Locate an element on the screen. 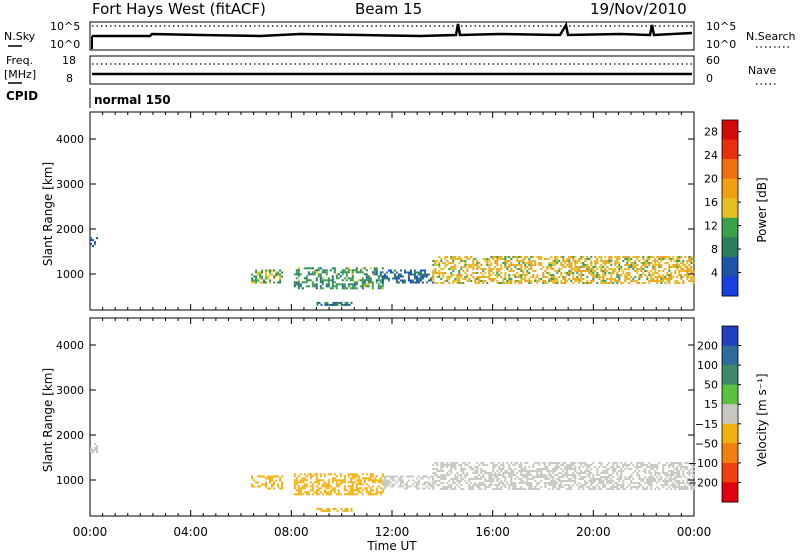  colorbar-segment is located at coordinates (730, 208).